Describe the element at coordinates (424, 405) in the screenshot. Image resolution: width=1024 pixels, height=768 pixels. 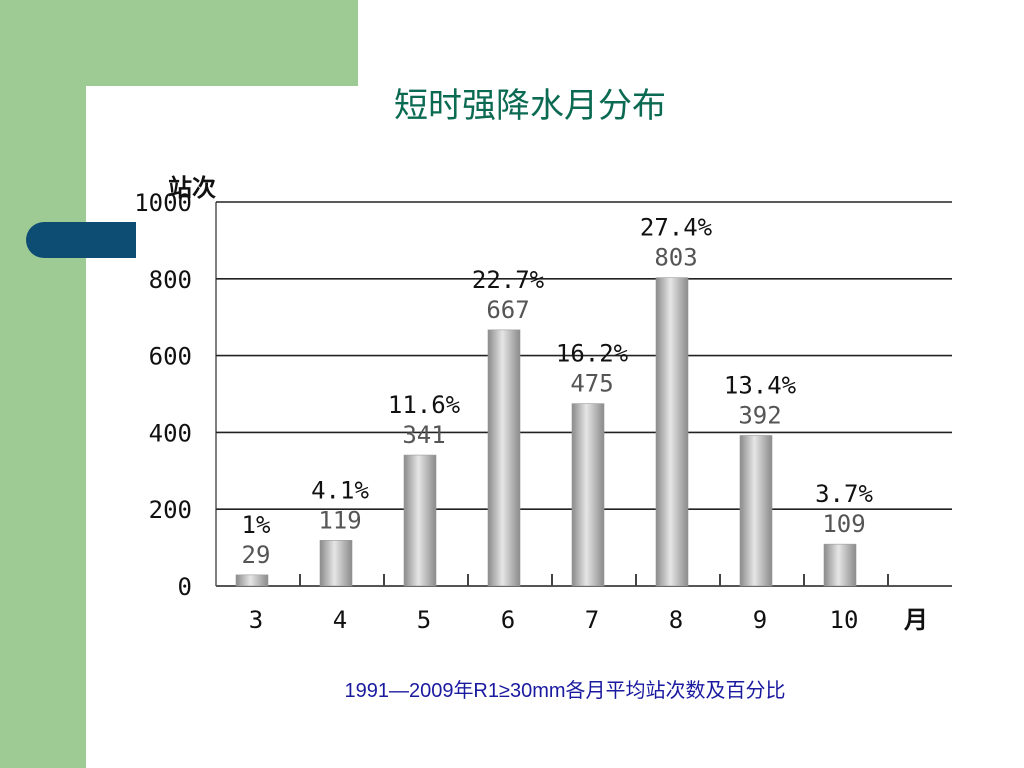
I see `bar-percent-label: 11.6%` at that location.